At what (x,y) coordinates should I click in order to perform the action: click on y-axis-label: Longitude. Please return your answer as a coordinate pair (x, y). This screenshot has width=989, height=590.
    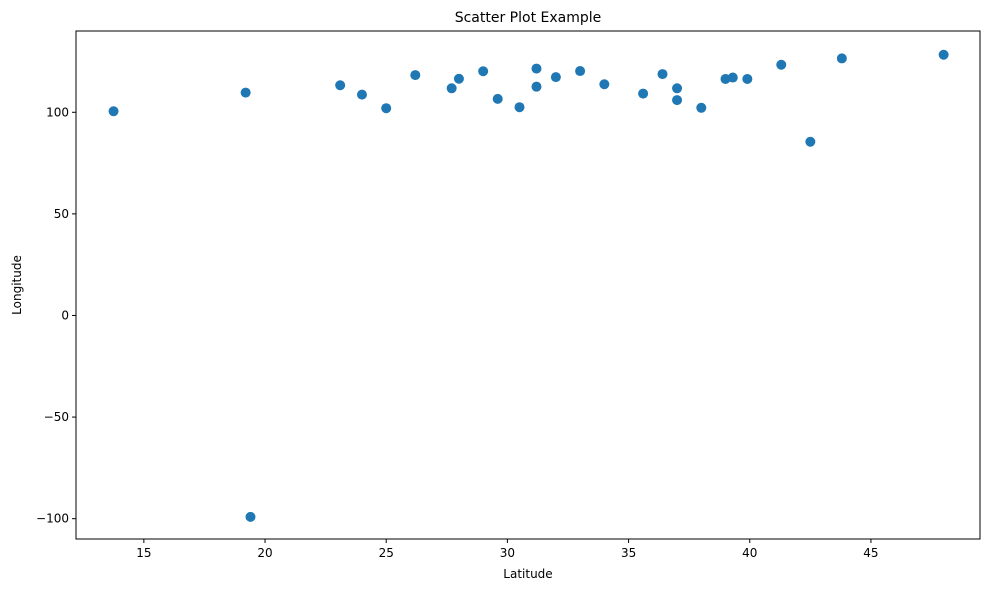
    Looking at the image, I should click on (17, 285).